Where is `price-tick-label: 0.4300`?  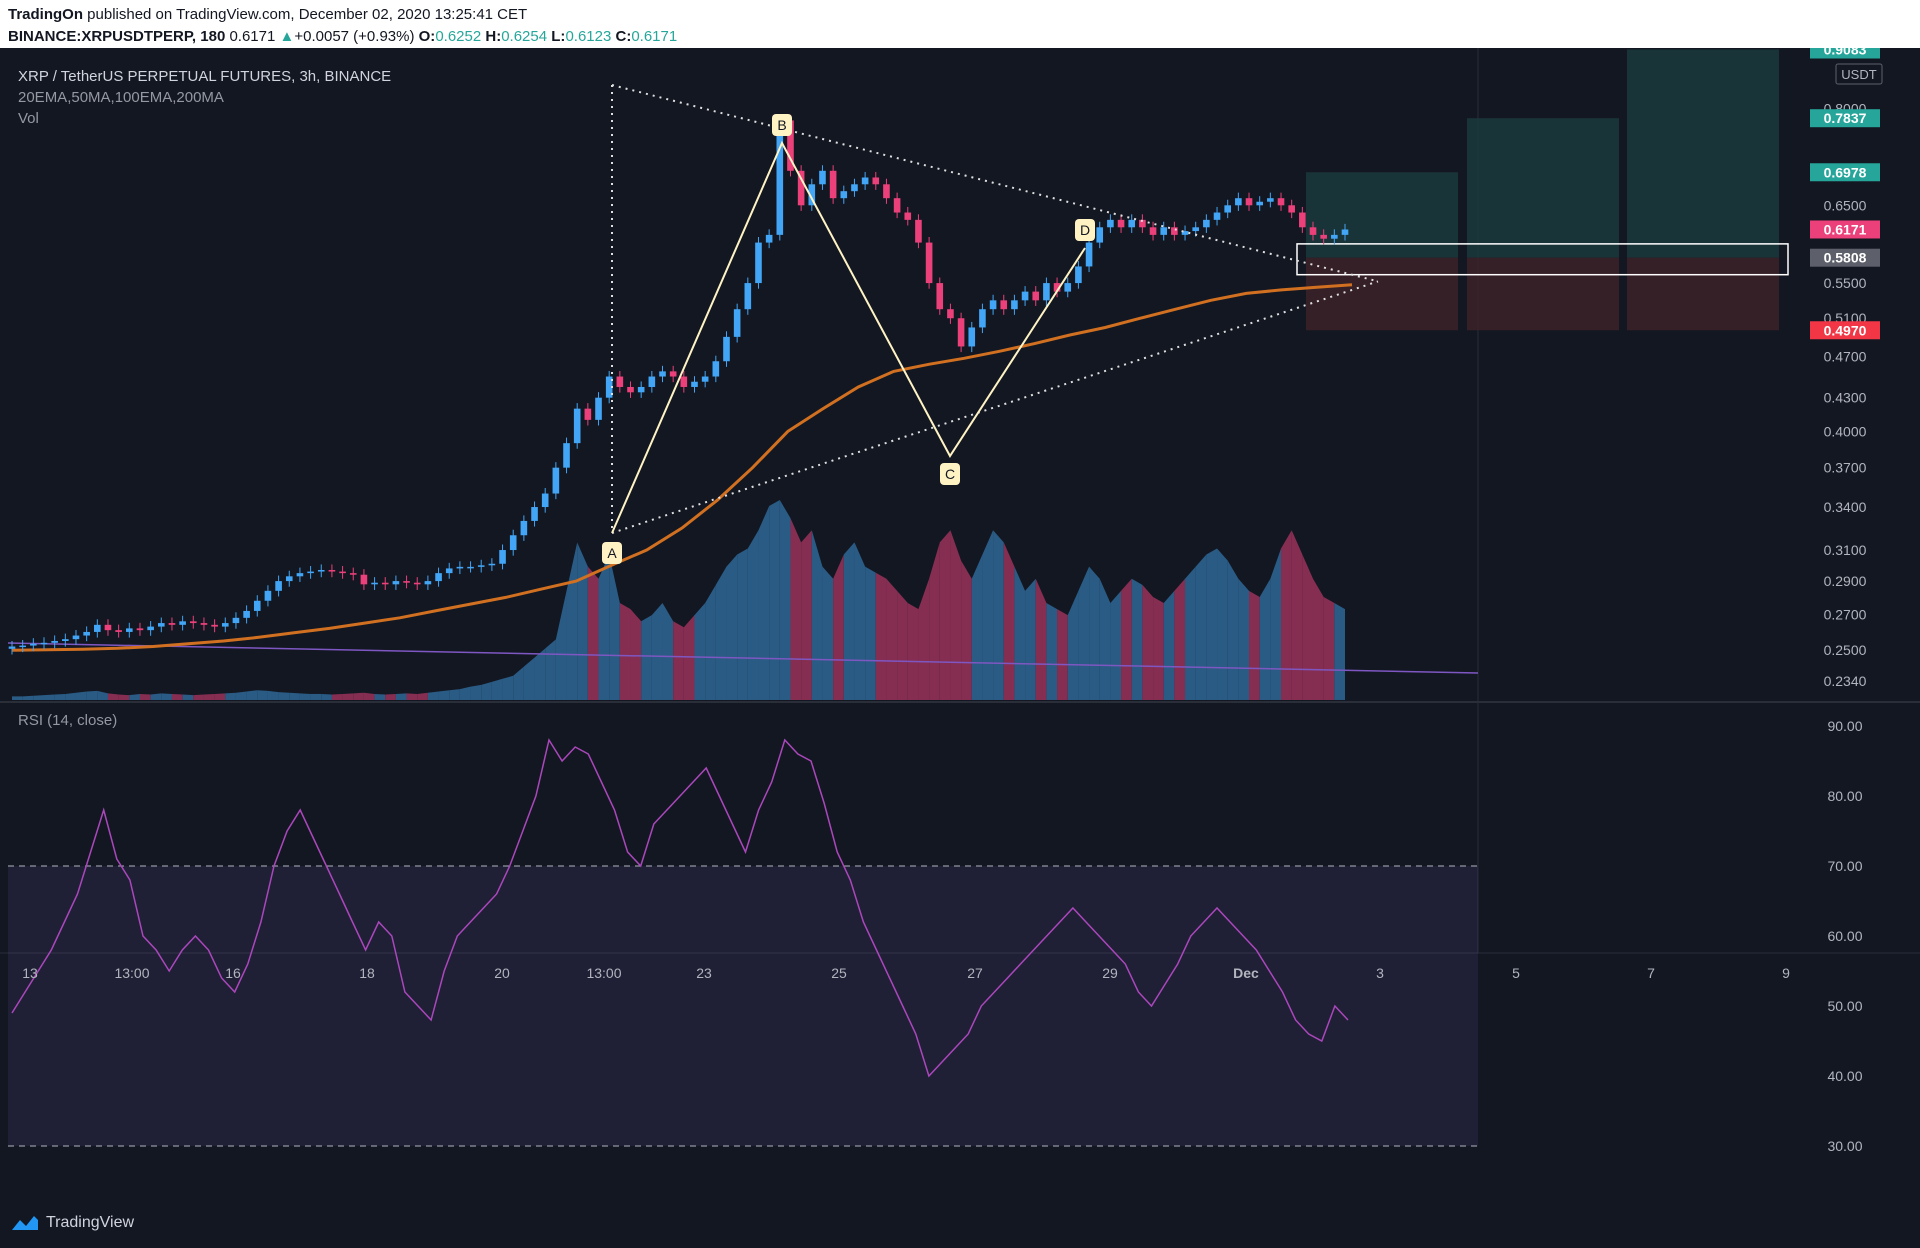 price-tick-label: 0.4300 is located at coordinates (1845, 398).